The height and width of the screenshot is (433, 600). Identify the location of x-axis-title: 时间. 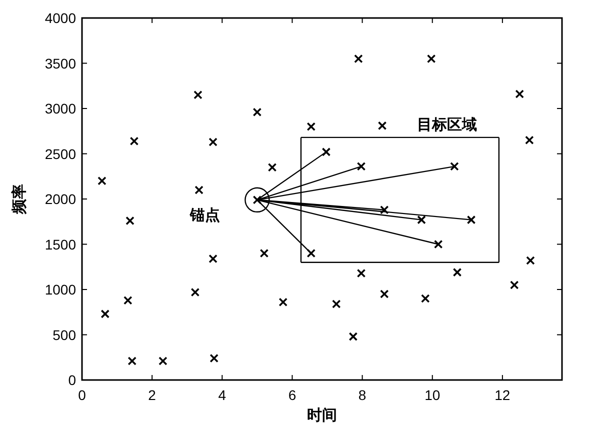
(322, 415).